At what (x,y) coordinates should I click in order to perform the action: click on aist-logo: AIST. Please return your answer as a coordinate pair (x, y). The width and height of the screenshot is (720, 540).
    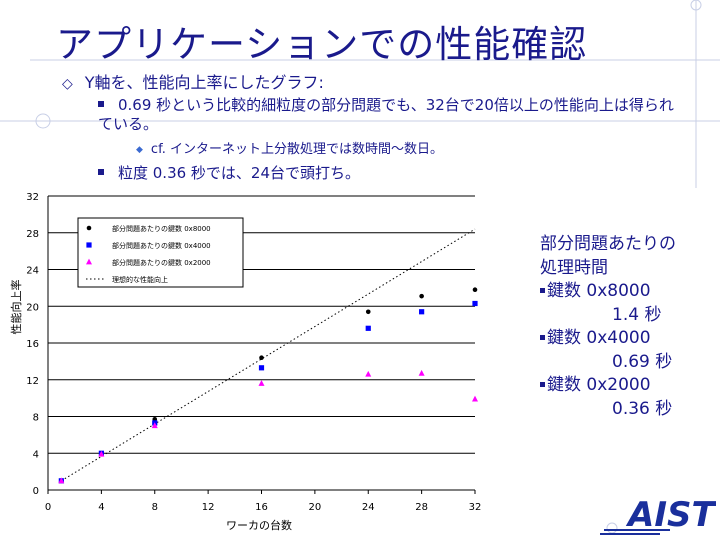
    Looking at the image, I should click on (658, 515).